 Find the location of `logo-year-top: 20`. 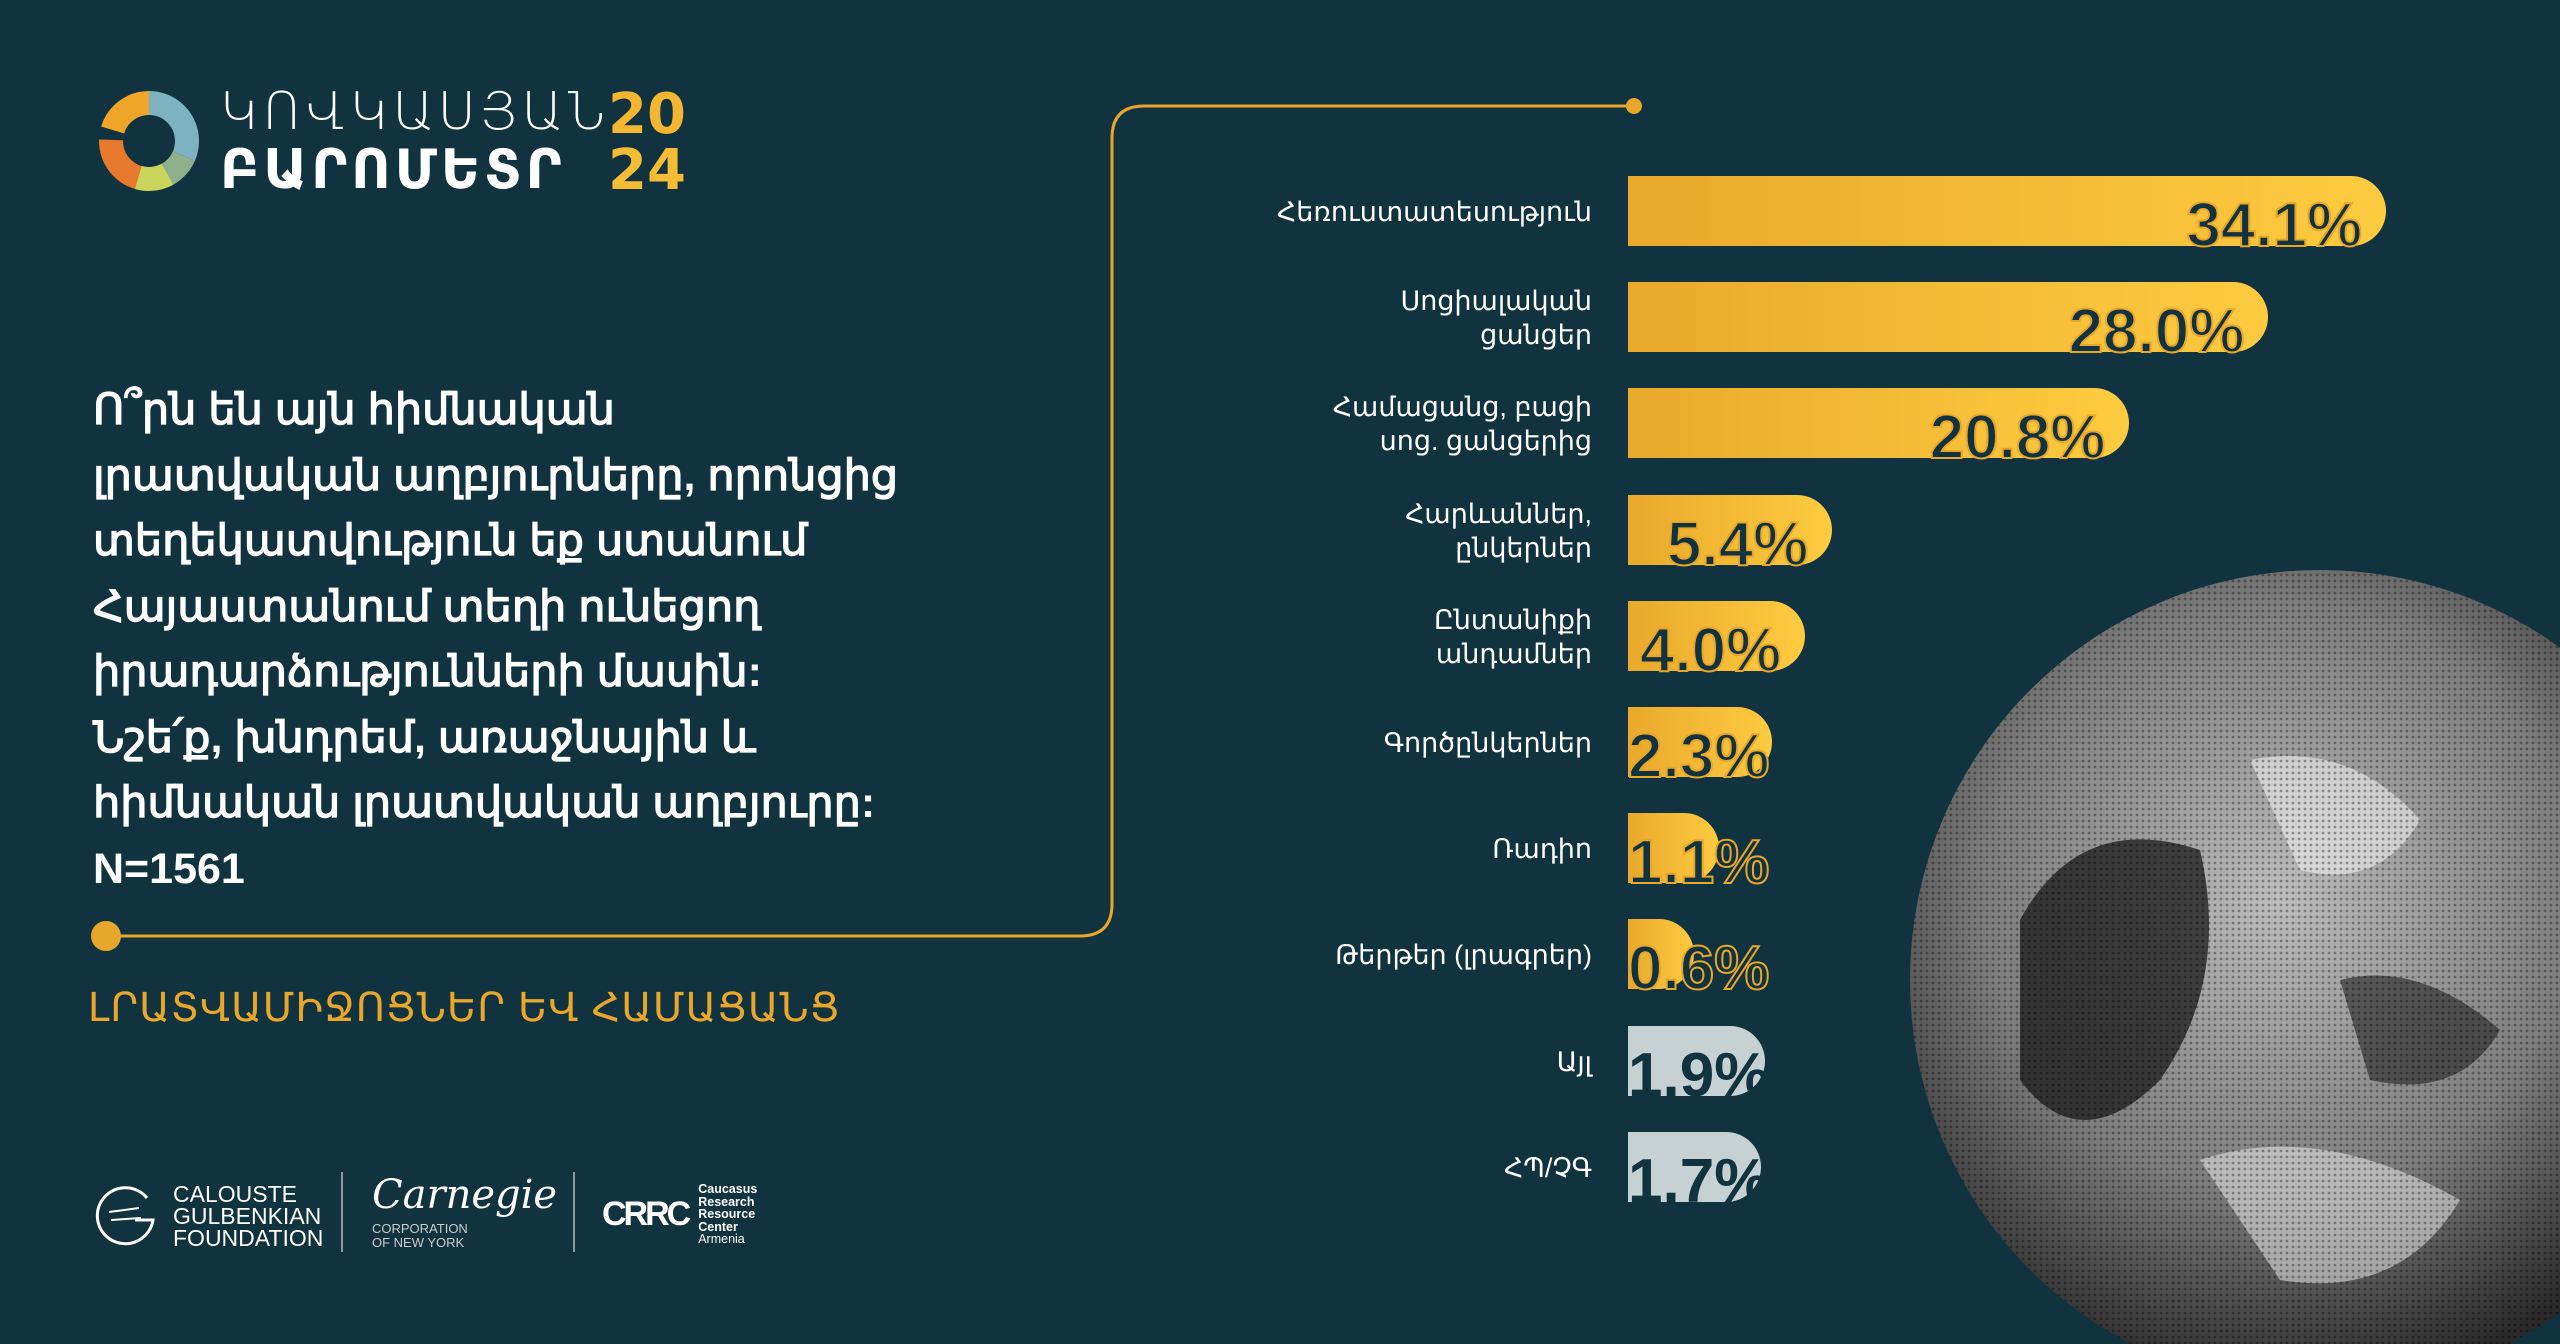

logo-year-top: 20 is located at coordinates (647, 114).